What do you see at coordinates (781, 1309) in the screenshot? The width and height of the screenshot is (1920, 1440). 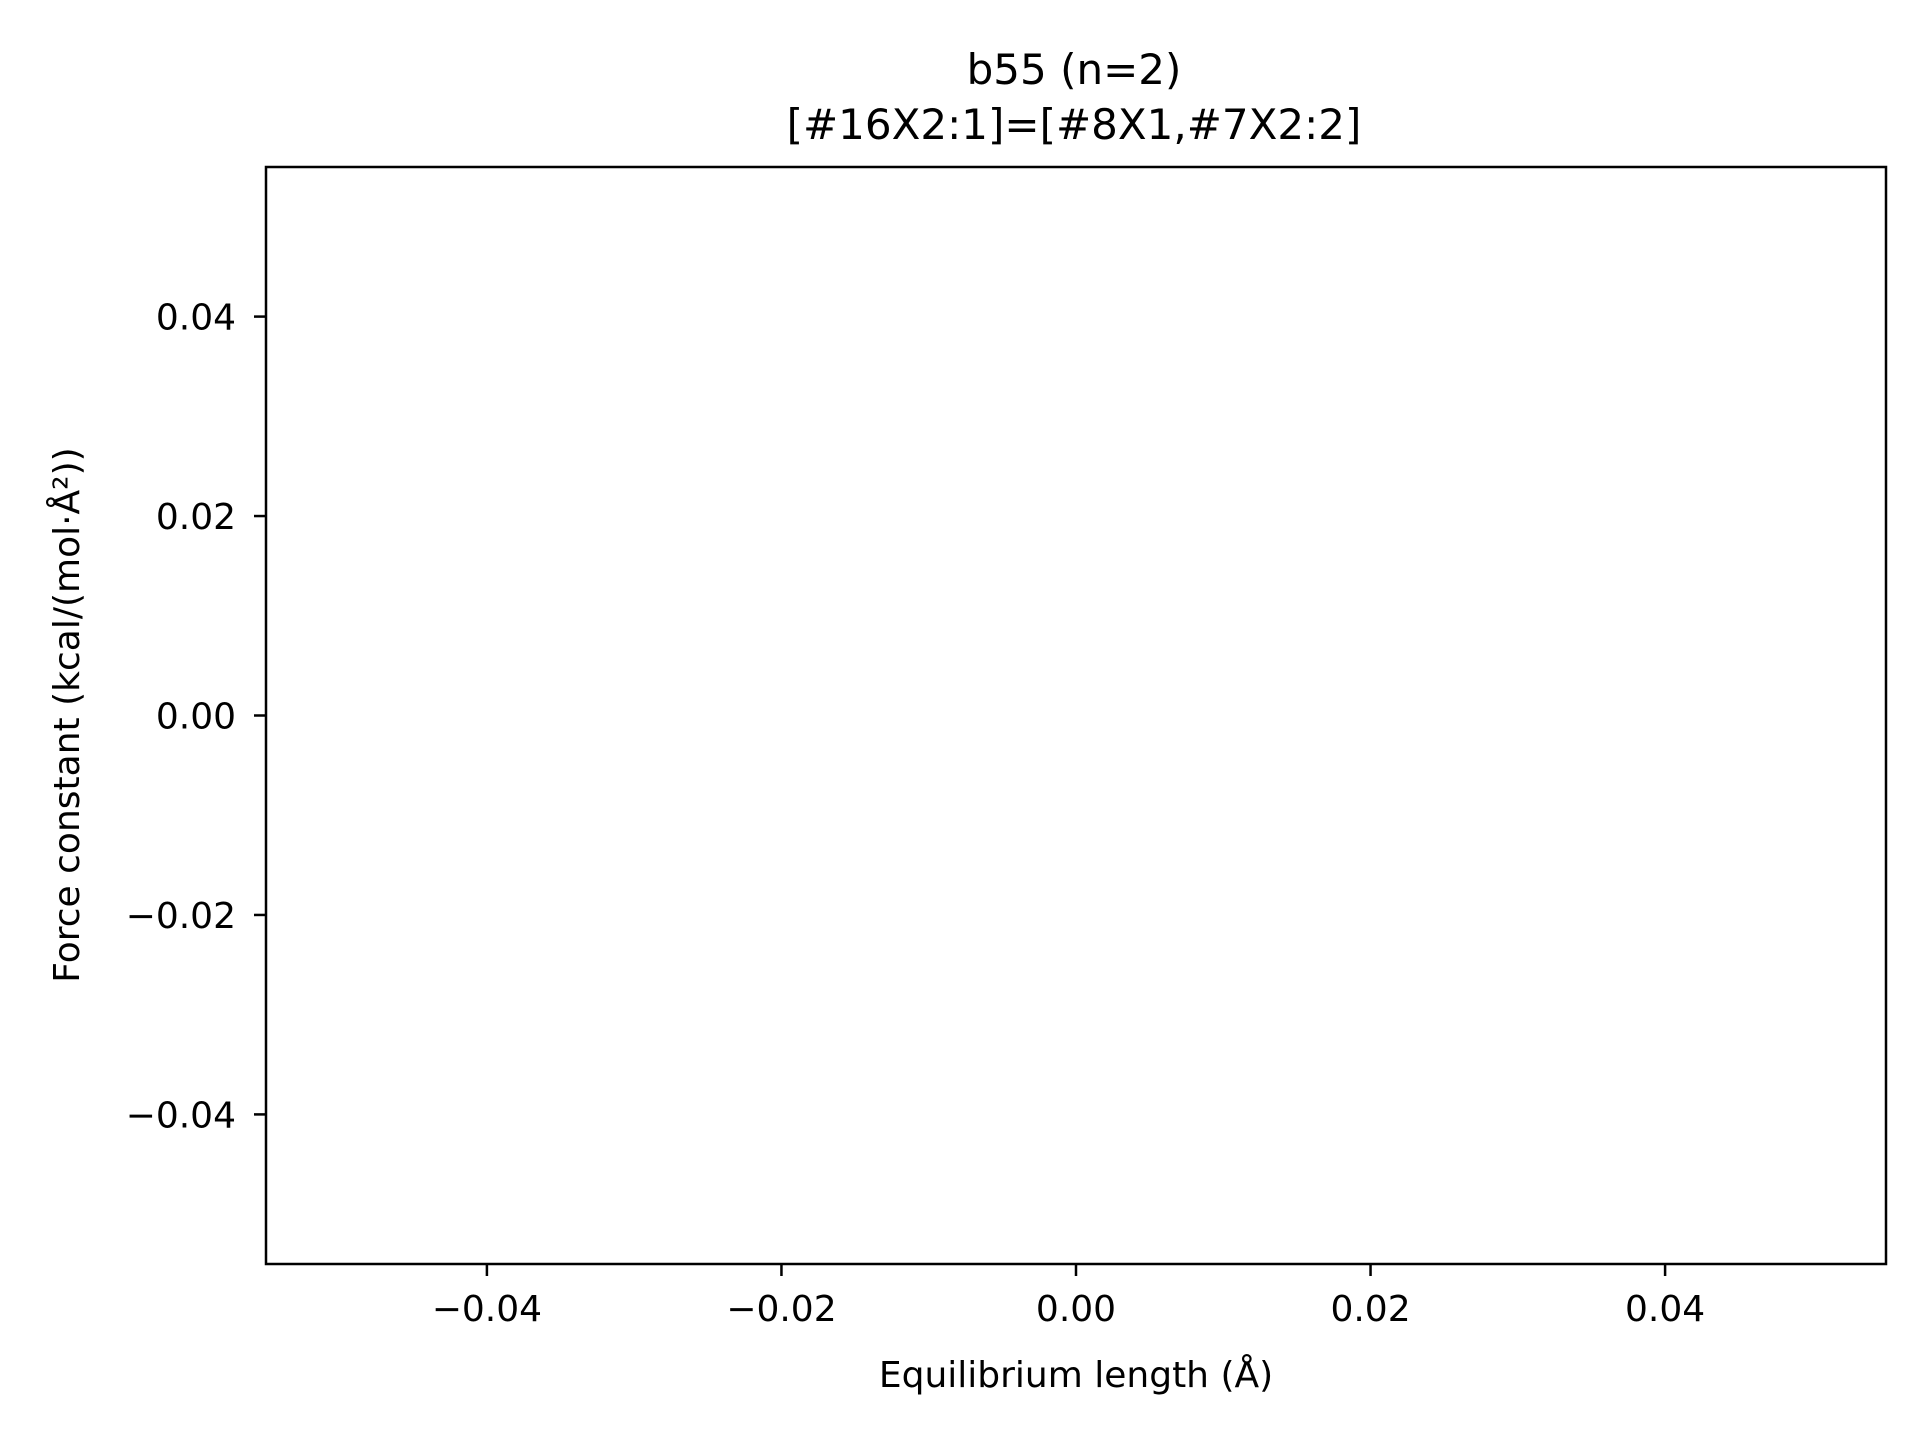 I see `x-tick-label: −0.02` at bounding box center [781, 1309].